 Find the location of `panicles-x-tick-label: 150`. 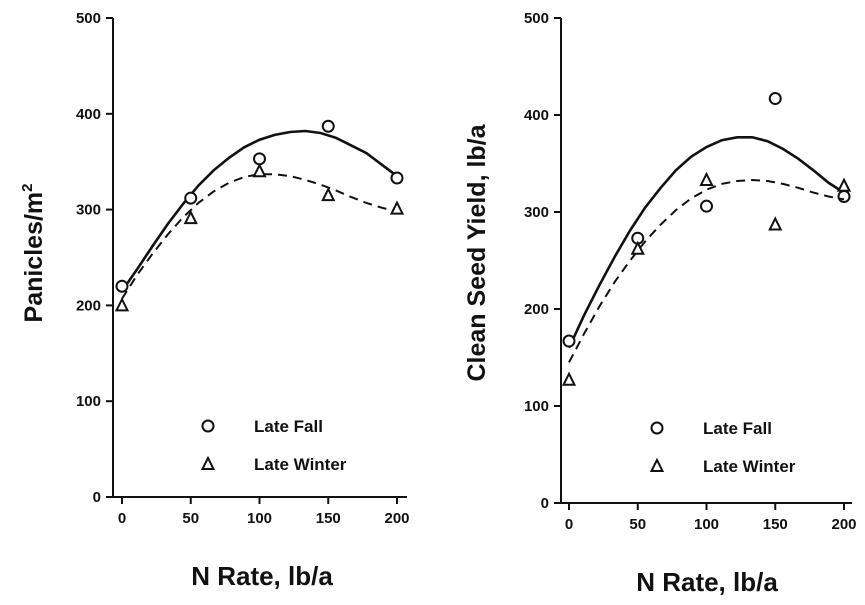

panicles-x-tick-label: 150 is located at coordinates (328, 518).